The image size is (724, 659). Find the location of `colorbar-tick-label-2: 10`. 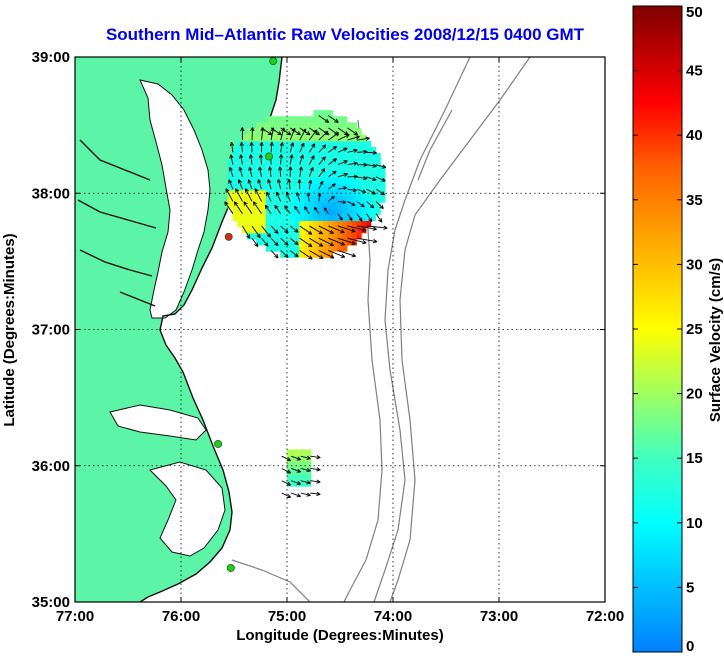

colorbar-tick-label-2: 10 is located at coordinates (694, 523).